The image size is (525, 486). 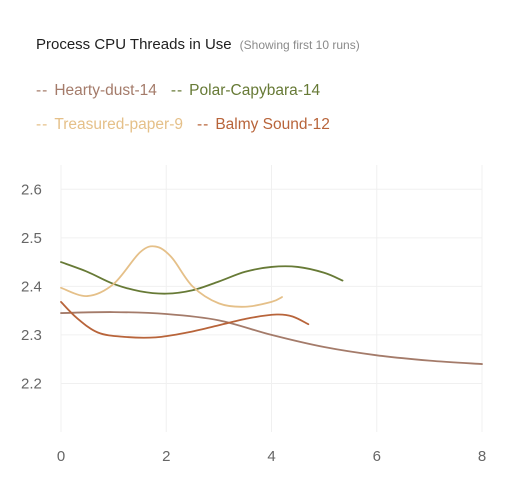 I want to click on legend-row: -- Hearty-dust-14 -- Polar-Capybara-14, so click(x=261, y=91).